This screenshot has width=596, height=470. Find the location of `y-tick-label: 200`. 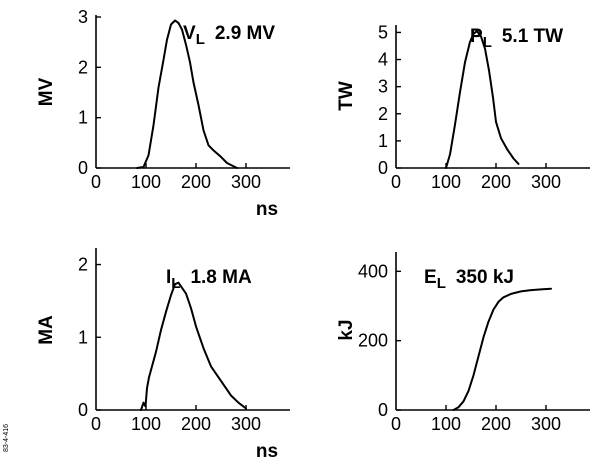

y-tick-label: 200 is located at coordinates (373, 341).